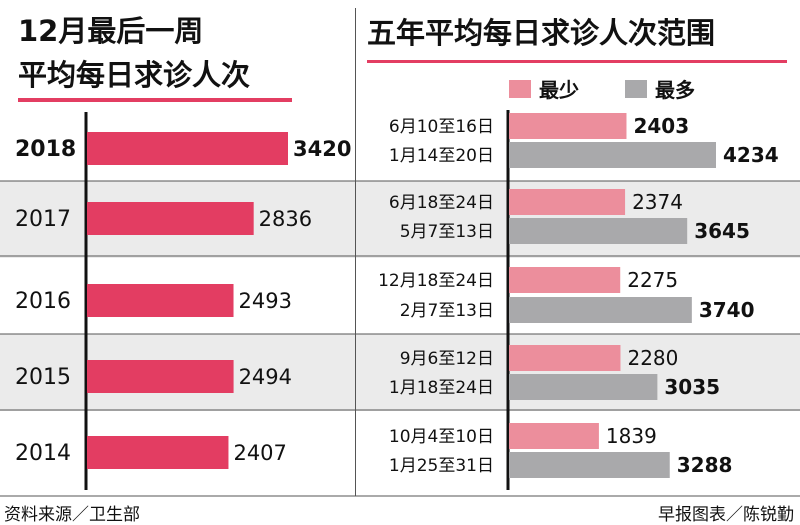  Describe the element at coordinates (441, 466) in the screenshot. I see `right-max-period-label: 1月25至31日` at that location.